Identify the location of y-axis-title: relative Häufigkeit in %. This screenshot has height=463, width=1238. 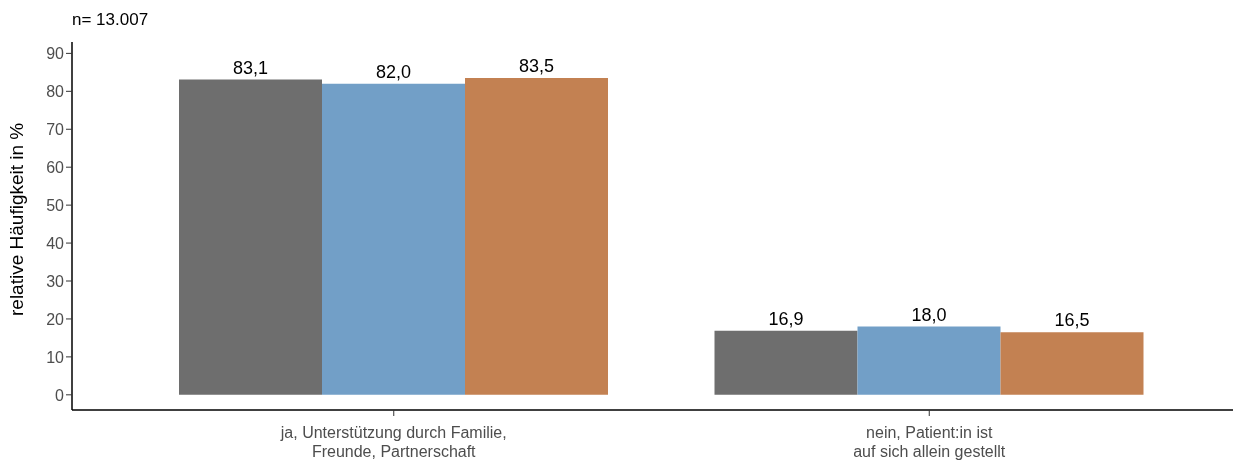
(16, 219).